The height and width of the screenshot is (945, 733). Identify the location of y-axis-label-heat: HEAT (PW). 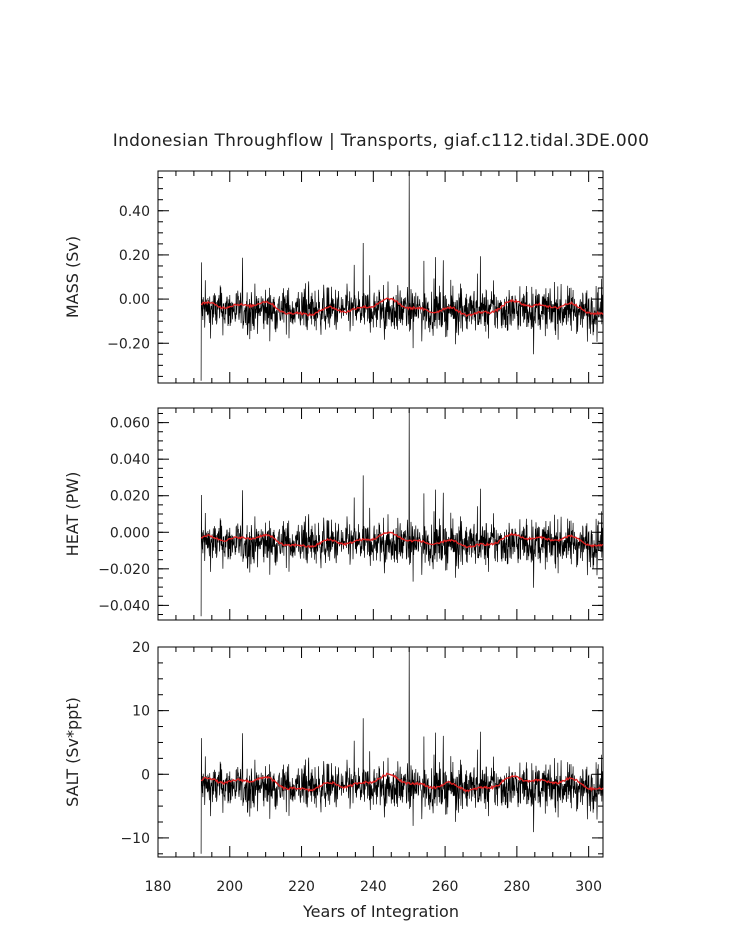
(72, 514).